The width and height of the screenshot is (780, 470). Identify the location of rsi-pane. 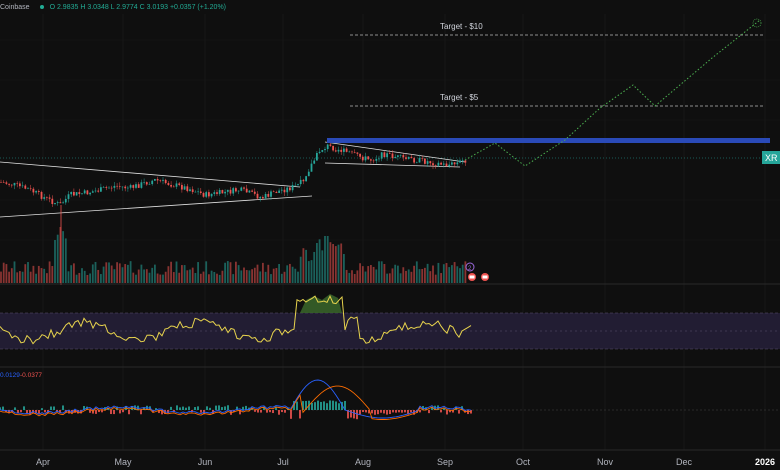
(390, 322).